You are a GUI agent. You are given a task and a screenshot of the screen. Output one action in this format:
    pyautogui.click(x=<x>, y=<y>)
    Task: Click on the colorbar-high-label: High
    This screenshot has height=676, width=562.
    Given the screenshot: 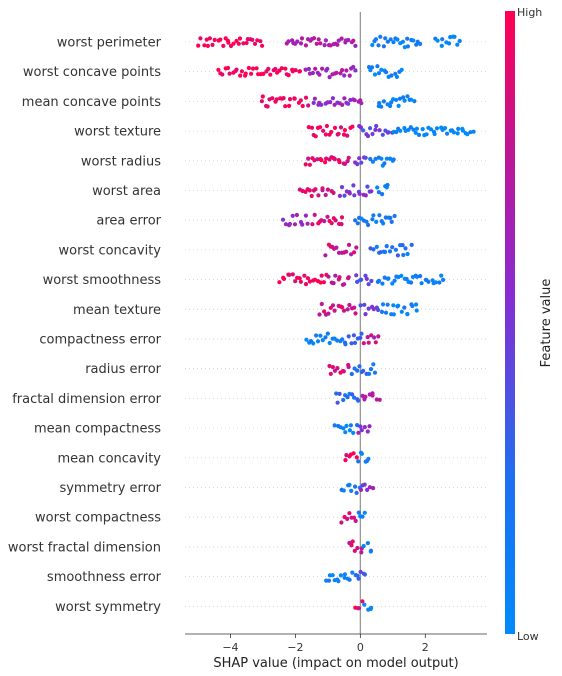 What is the action you would take?
    pyautogui.click(x=529, y=12)
    